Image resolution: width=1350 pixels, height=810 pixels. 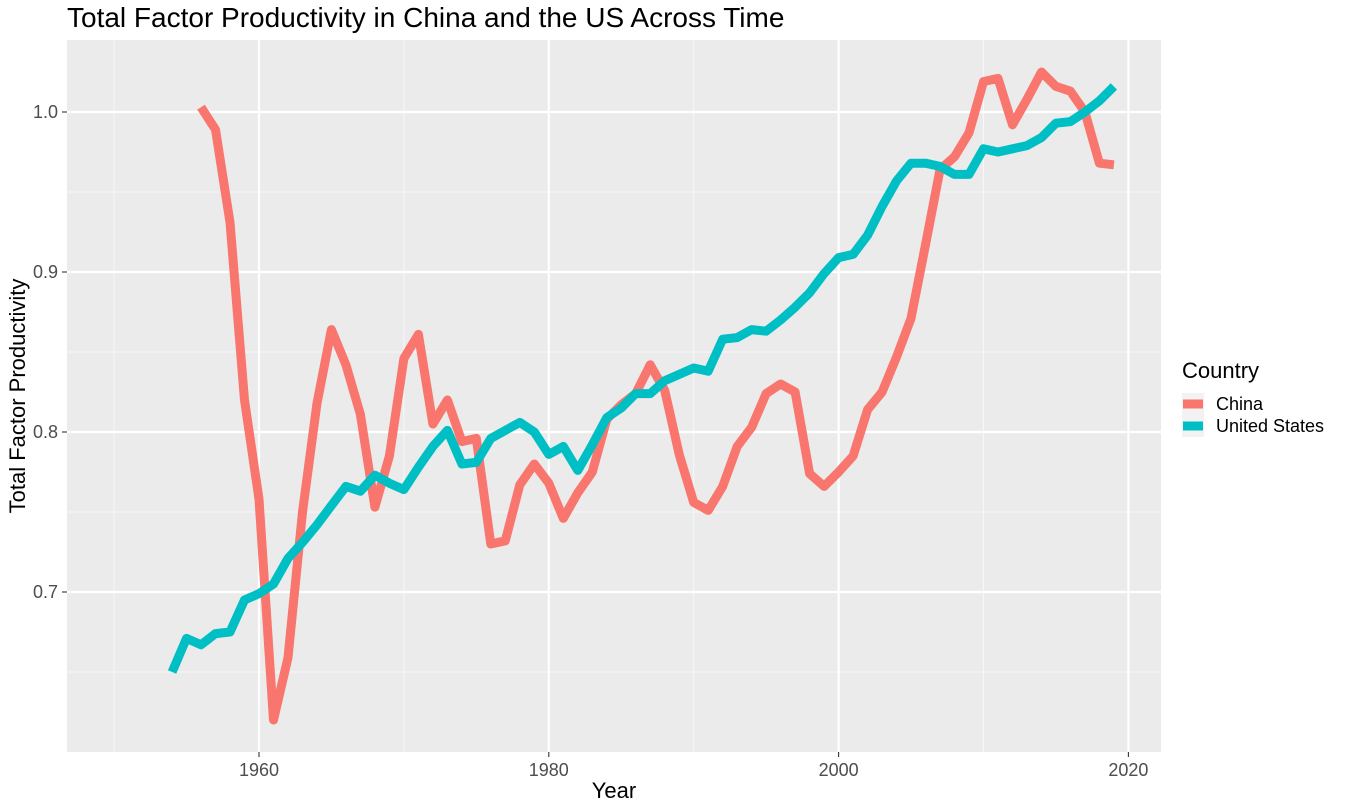 I want to click on x-tick-label: 2020, so click(x=1128, y=770).